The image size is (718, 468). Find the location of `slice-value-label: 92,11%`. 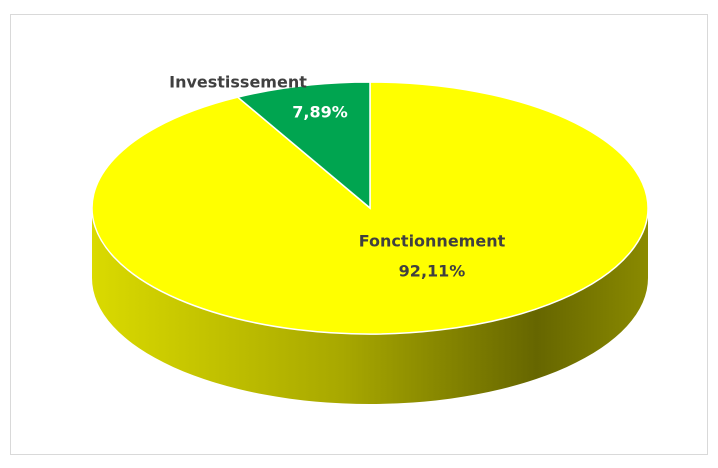

slice-value-label: 92,11% is located at coordinates (432, 271).